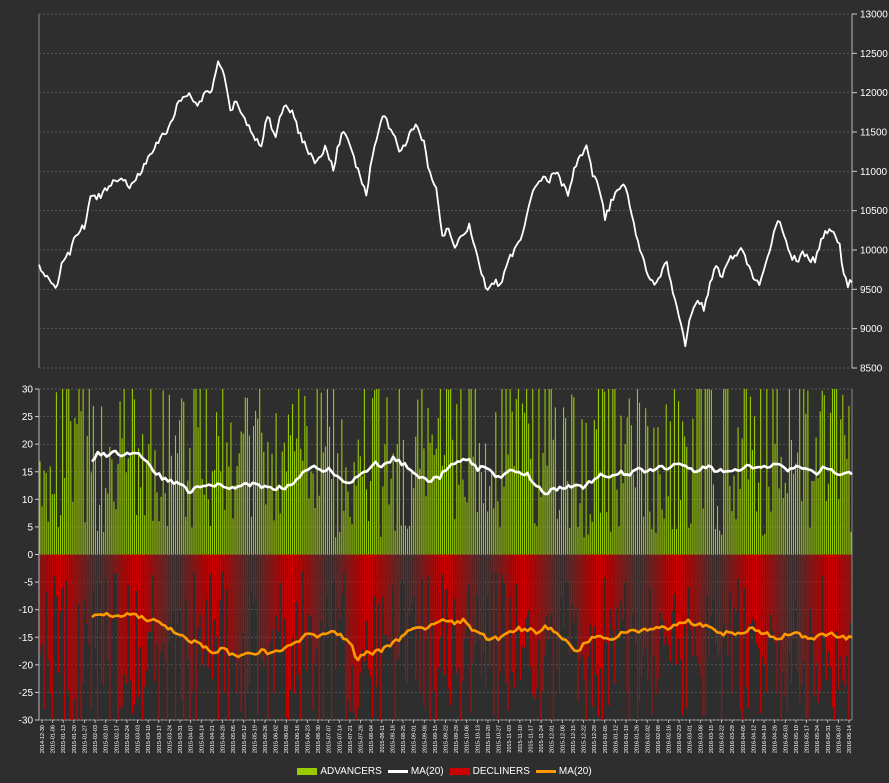  I want to click on bottom-x-tick-label: 2015-09-15, so click(436, 739).